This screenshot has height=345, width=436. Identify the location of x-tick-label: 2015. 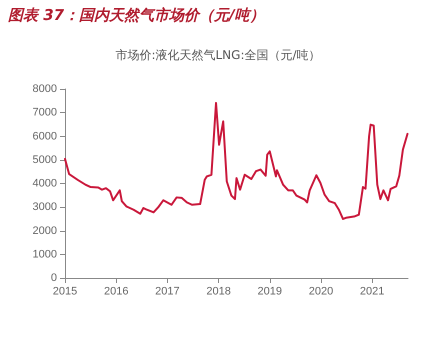
(65, 292).